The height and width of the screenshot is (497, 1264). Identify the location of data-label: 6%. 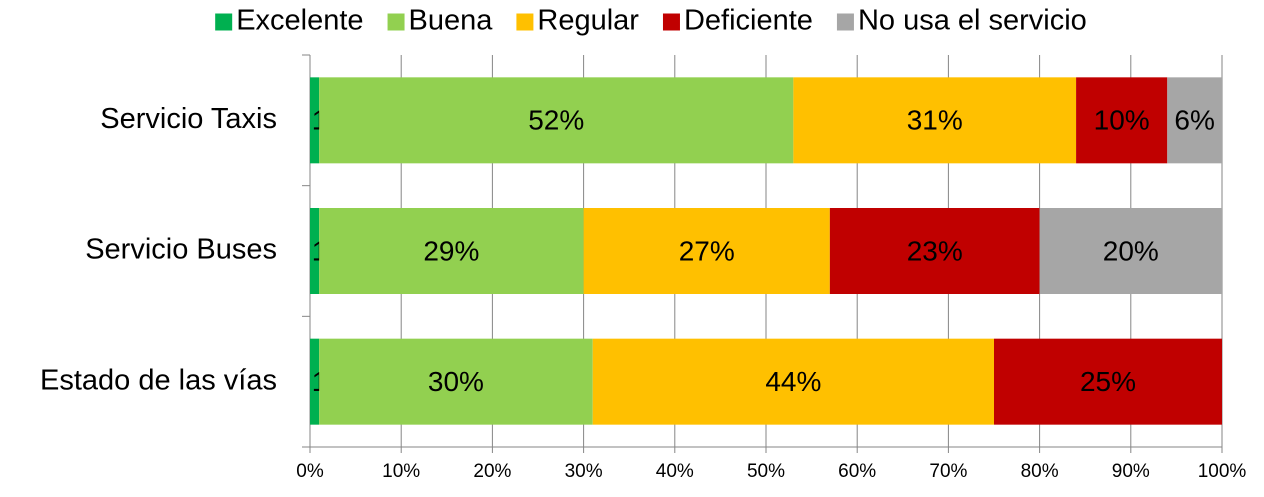
(1194, 120).